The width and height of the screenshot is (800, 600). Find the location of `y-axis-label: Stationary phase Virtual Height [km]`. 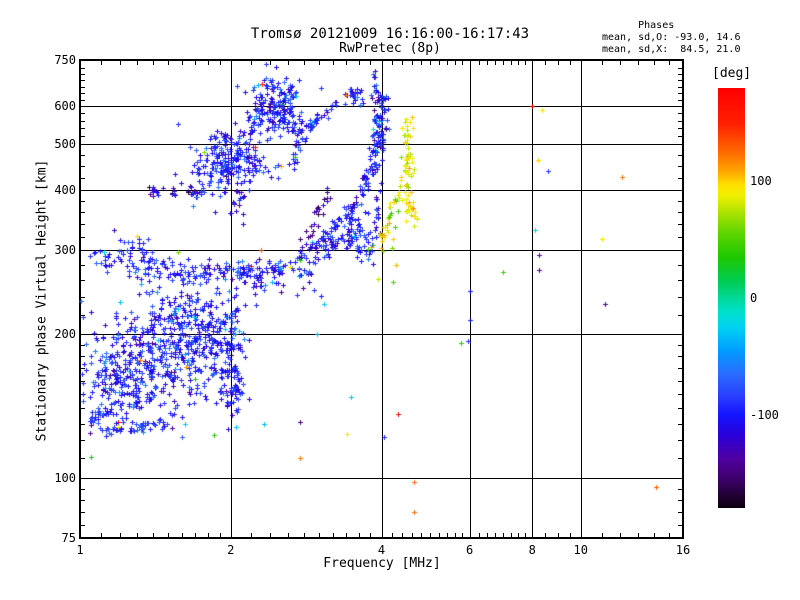

y-axis-label: Stationary phase Virtual Height [km] is located at coordinates (42, 300).